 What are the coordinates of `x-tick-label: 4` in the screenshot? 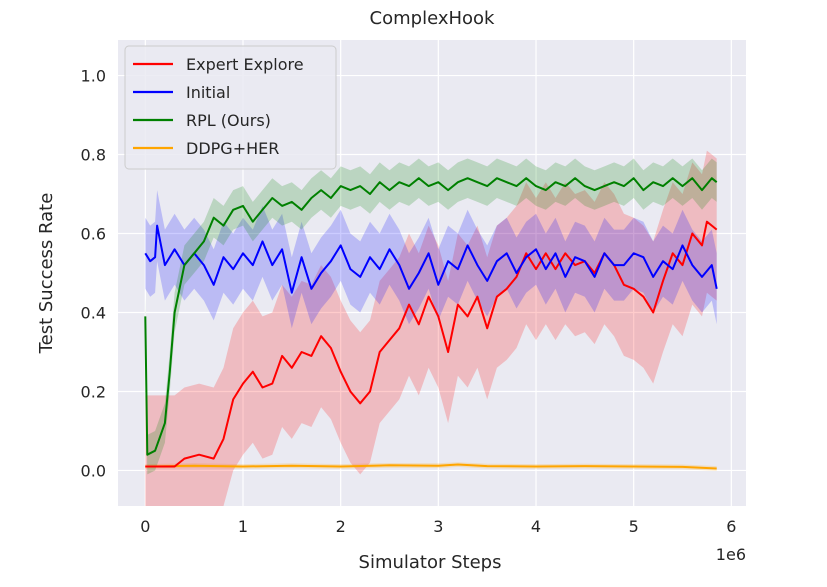 It's located at (536, 526).